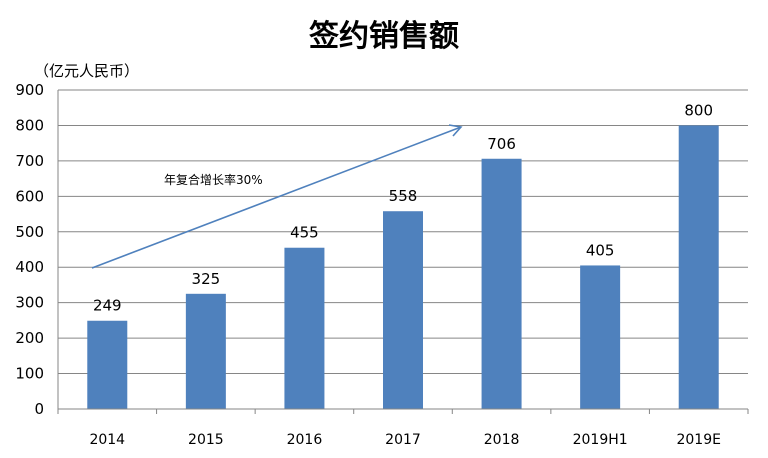  What do you see at coordinates (29, 90) in the screenshot?
I see `y-tick-label: 900` at bounding box center [29, 90].